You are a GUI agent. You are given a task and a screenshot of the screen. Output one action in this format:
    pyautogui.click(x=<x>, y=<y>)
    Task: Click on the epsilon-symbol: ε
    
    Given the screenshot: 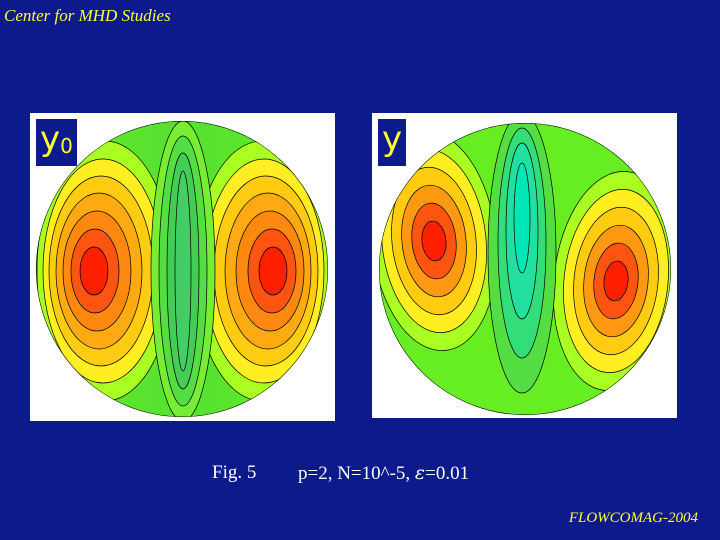 What is the action you would take?
    pyautogui.click(x=420, y=473)
    